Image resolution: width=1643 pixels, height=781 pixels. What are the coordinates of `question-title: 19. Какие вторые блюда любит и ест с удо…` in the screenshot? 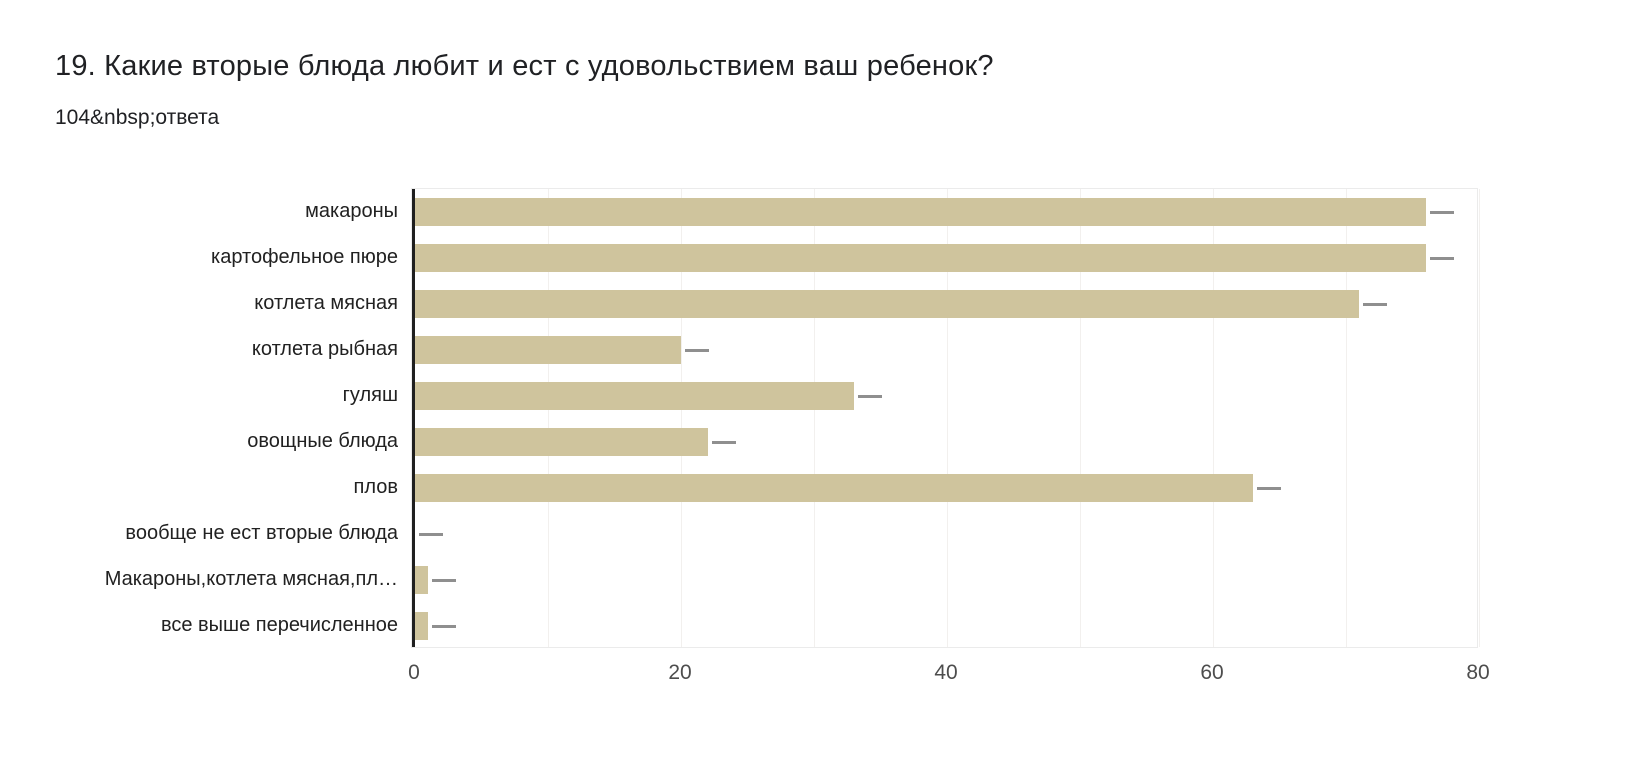 It's located at (524, 66).